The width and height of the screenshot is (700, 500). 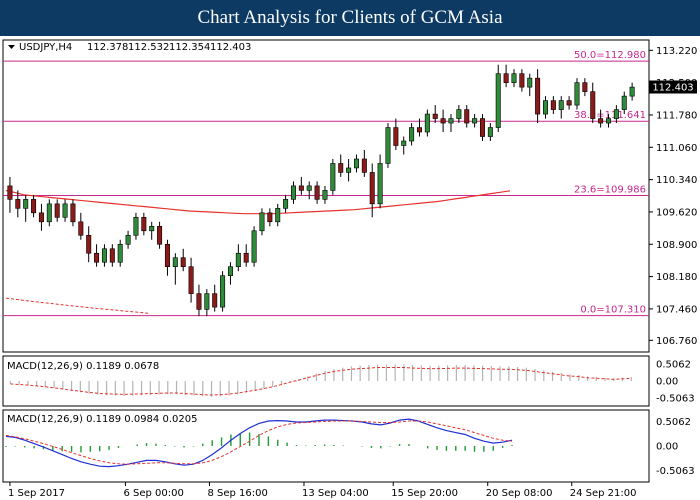 What do you see at coordinates (424, 493) in the screenshot?
I see `x-tick-label-4: 15 Sep 20:00` at bounding box center [424, 493].